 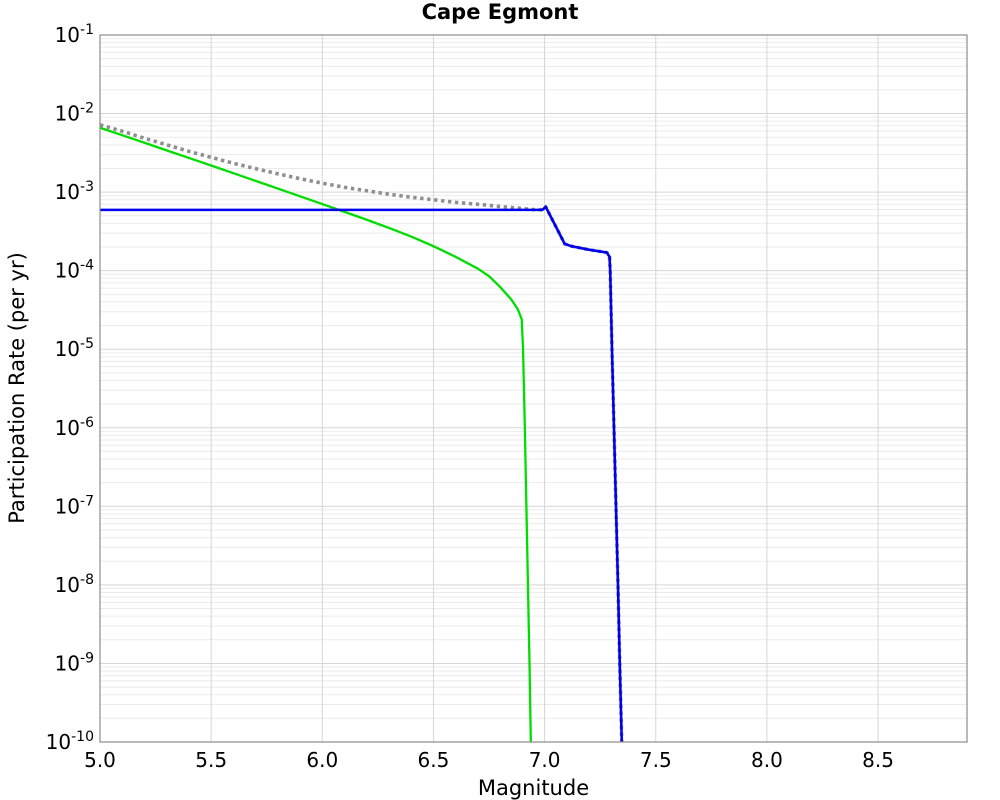 What do you see at coordinates (75, 270) in the screenshot?
I see `y-tick-label: 10⁻⁴` at bounding box center [75, 270].